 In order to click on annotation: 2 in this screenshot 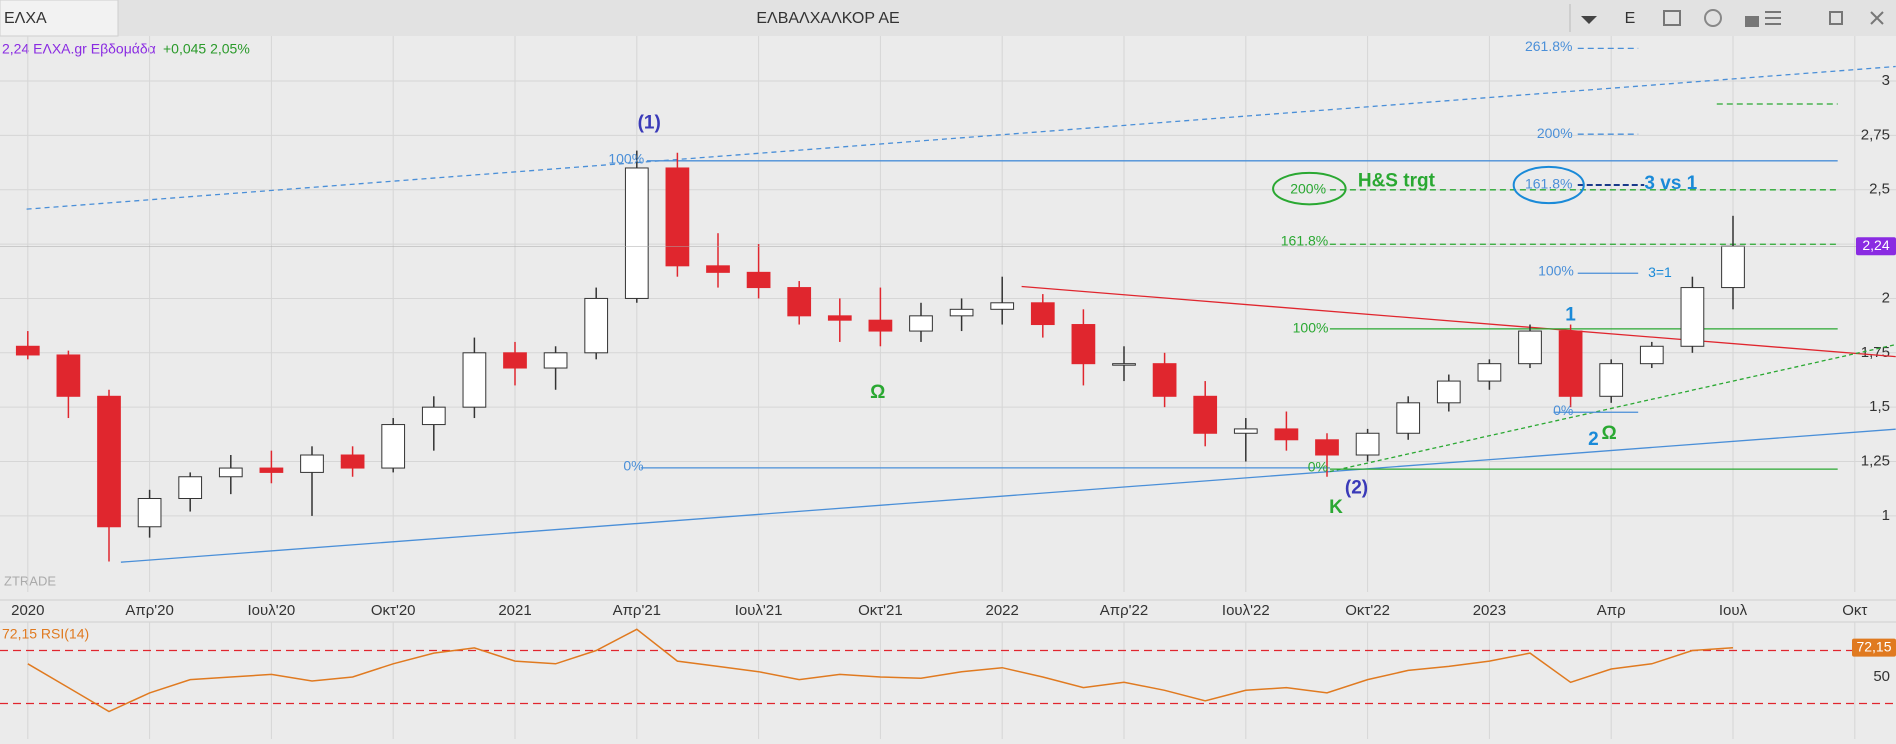, I will do `click(1593, 439)`.